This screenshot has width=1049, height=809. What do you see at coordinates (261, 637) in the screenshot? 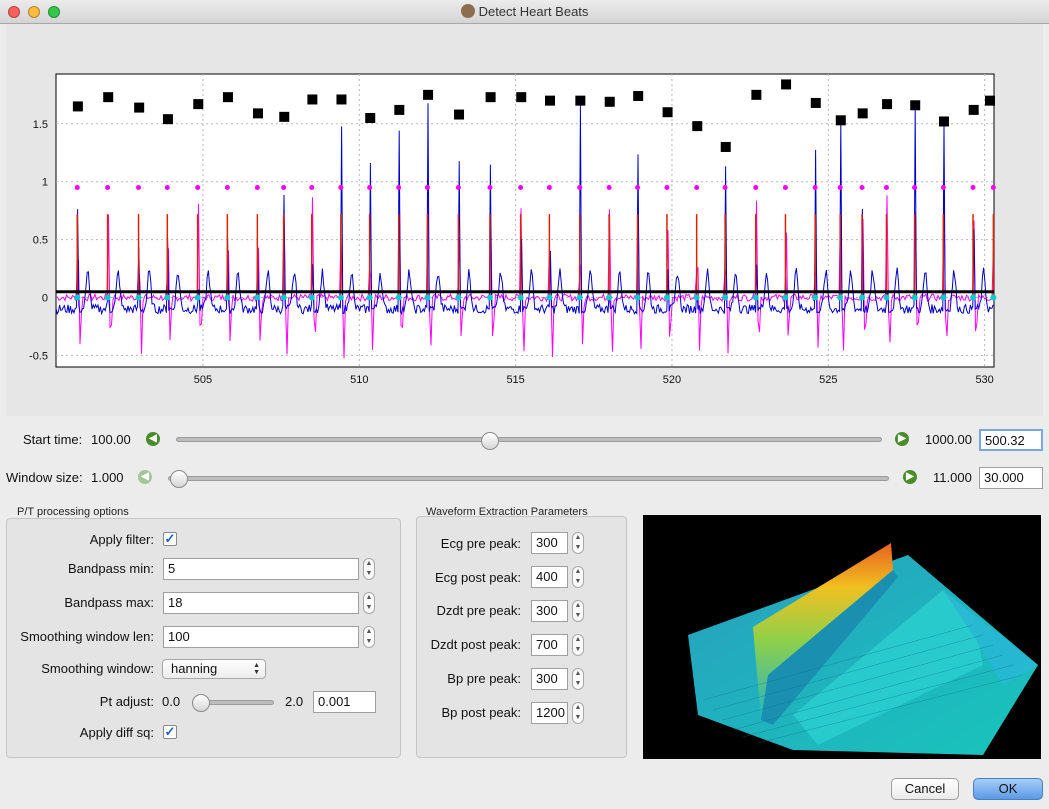
I see `smoothing-window-len-input: 100` at bounding box center [261, 637].